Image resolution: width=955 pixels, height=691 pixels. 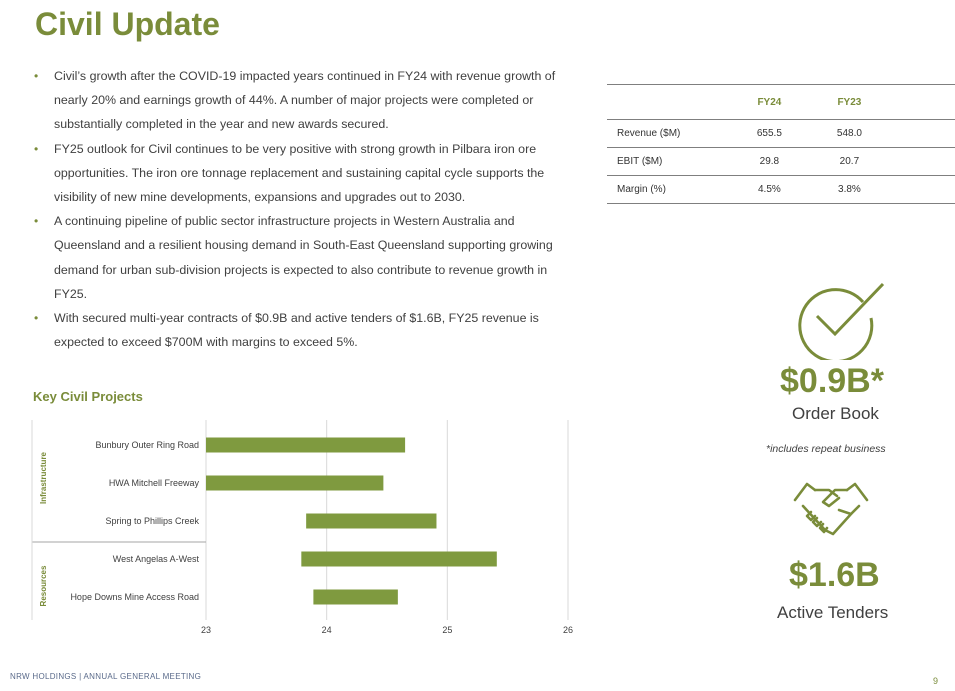 I want to click on table-row-label: Revenue ($M), so click(x=668, y=133).